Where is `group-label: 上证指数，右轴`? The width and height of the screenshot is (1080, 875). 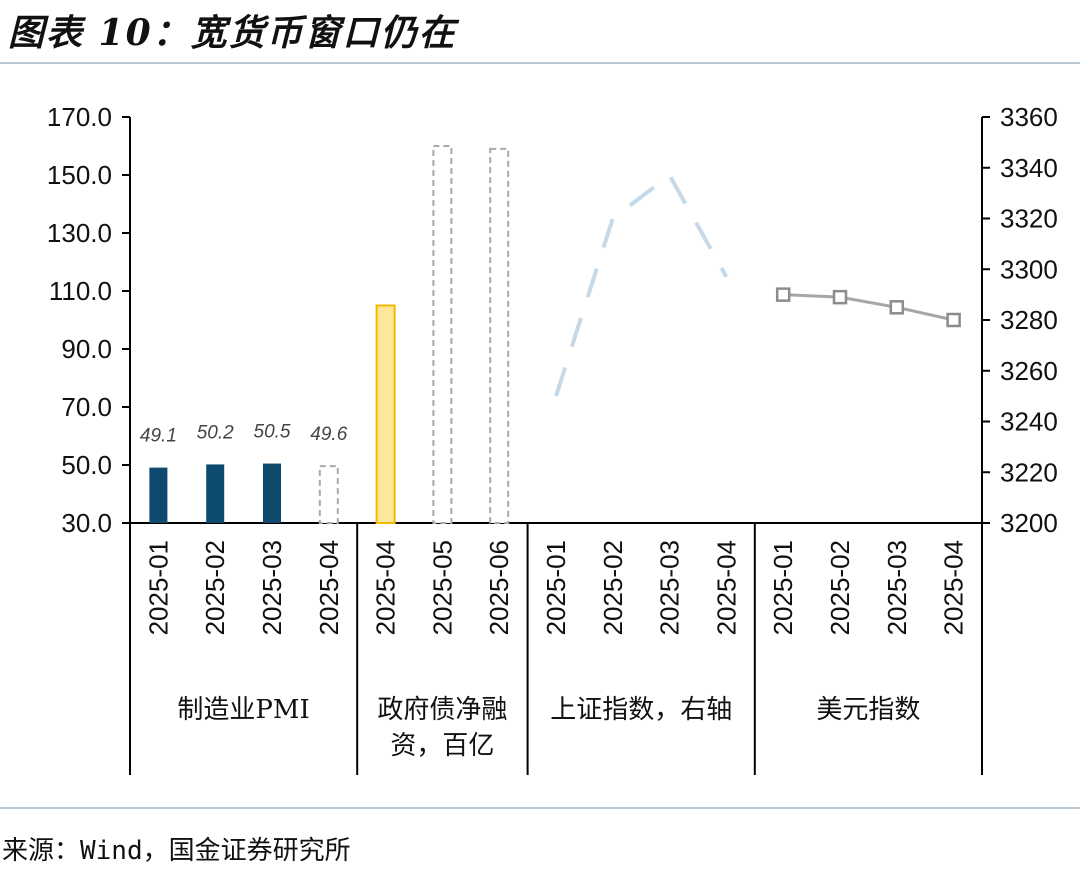
group-label: 上证指数，右轴 is located at coordinates (641, 710).